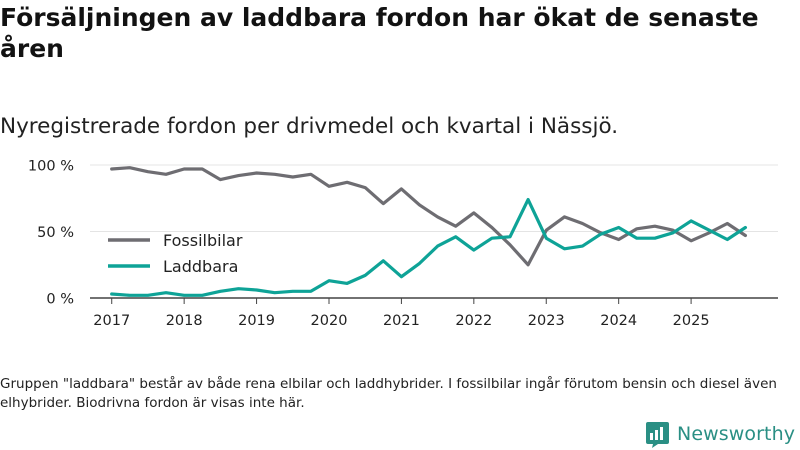 The image size is (800, 450). I want to click on y-tick-label: 50 %, so click(55, 233).